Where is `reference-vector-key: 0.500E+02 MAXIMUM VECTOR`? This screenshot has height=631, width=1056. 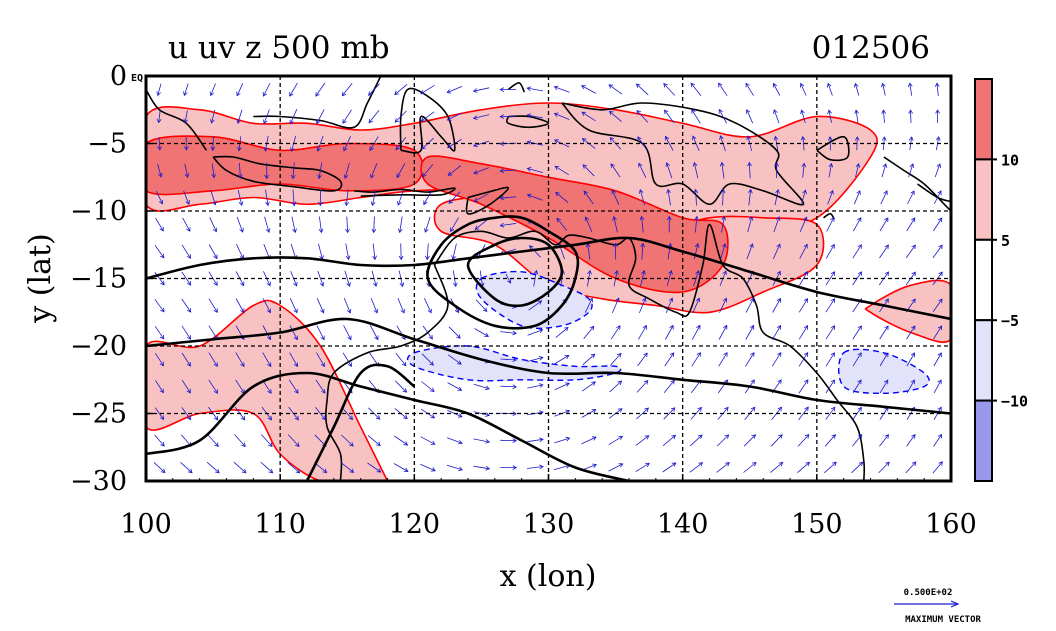
reference-vector-key: 0.500E+02 MAXIMUM VECTOR is located at coordinates (938, 606).